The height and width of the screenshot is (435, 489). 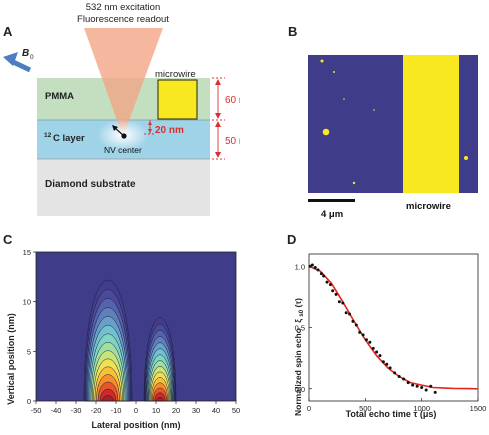 I want to click on c-xlabel: Lateral position (nm), so click(x=135, y=425).